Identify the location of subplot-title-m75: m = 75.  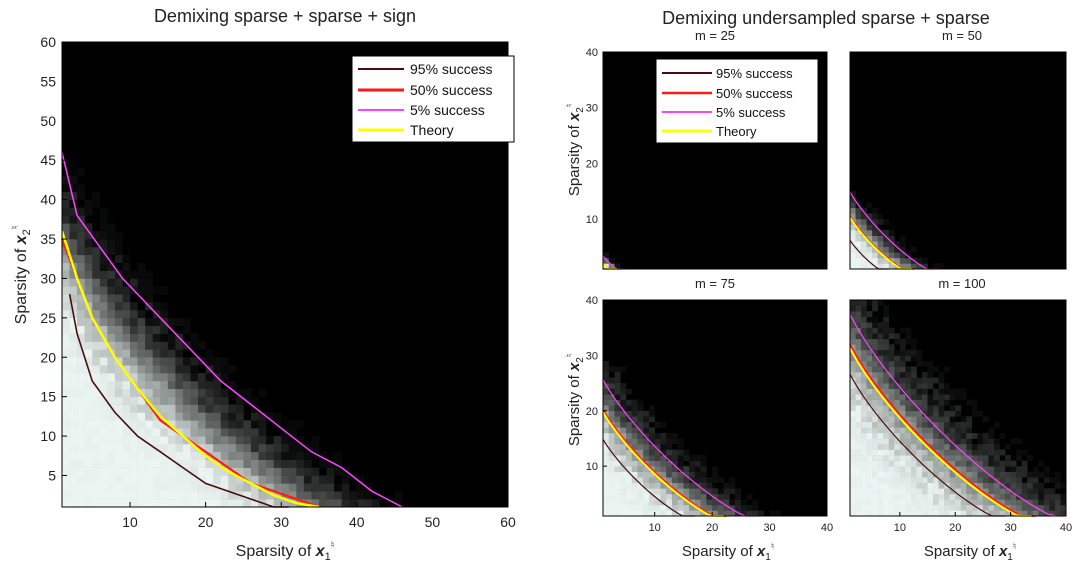
(715, 283).